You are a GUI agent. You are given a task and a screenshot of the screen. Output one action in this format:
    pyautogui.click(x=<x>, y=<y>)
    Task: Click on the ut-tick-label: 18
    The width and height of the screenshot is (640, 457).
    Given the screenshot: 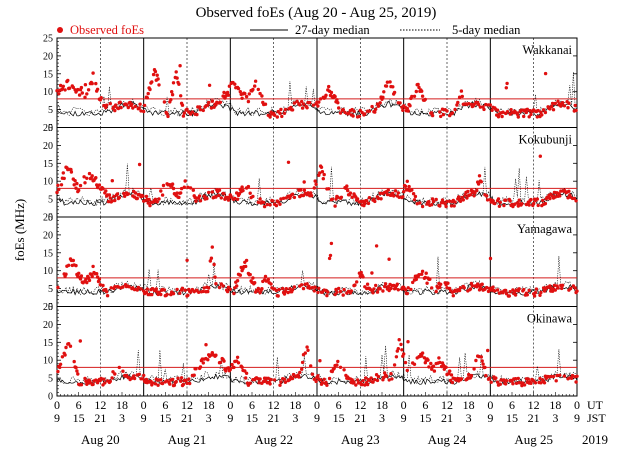 What is the action you would take?
    pyautogui.click(x=555, y=405)
    